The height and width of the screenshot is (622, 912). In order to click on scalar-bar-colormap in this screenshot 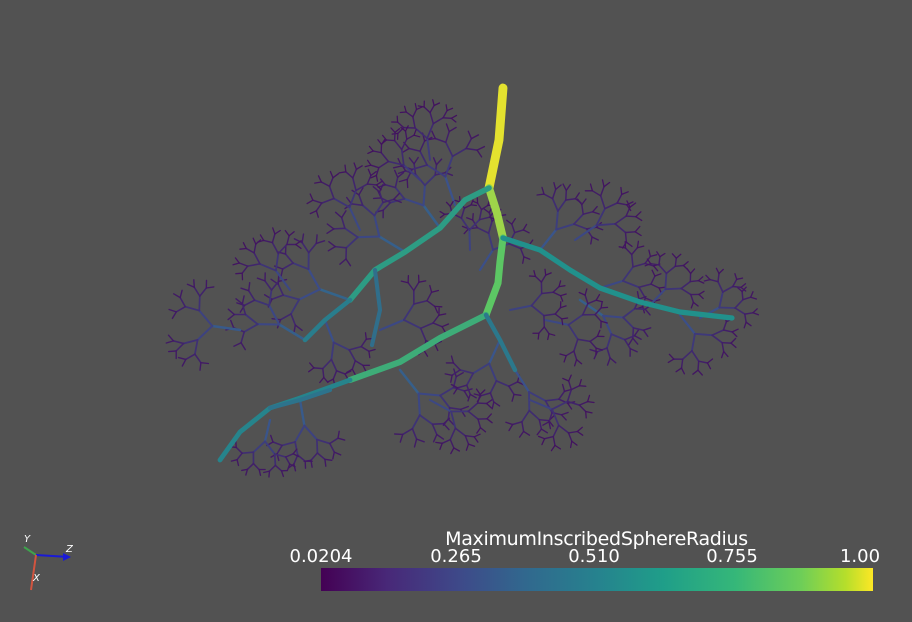, I will do `click(597, 579)`.